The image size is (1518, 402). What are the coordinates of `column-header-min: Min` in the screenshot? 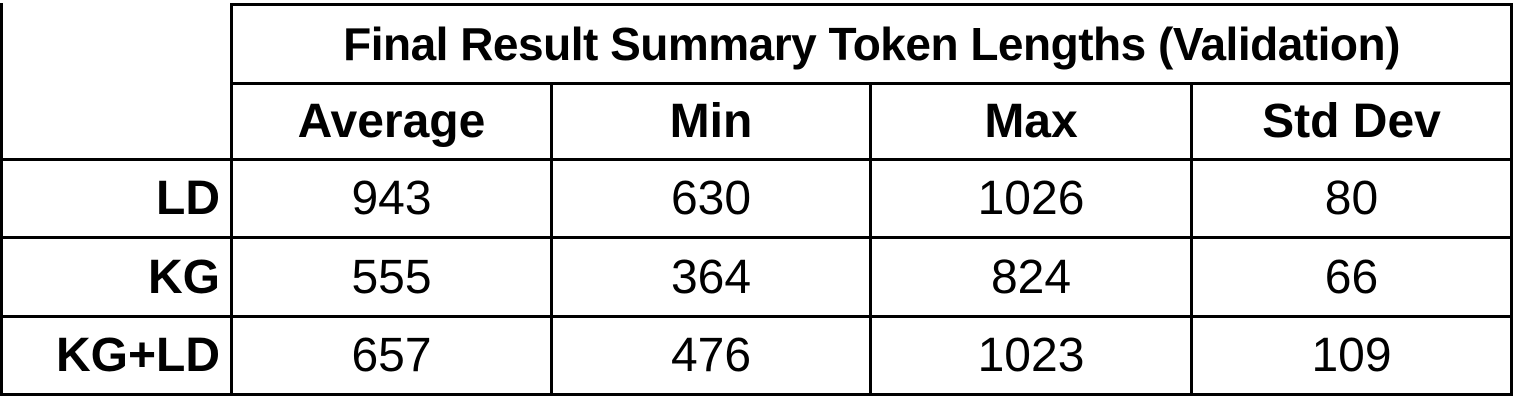 It's located at (711, 121).